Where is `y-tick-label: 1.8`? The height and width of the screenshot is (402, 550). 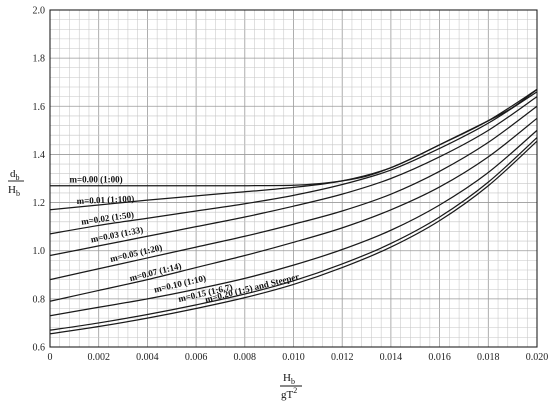
y-tick-label: 1.8 is located at coordinates (39, 59).